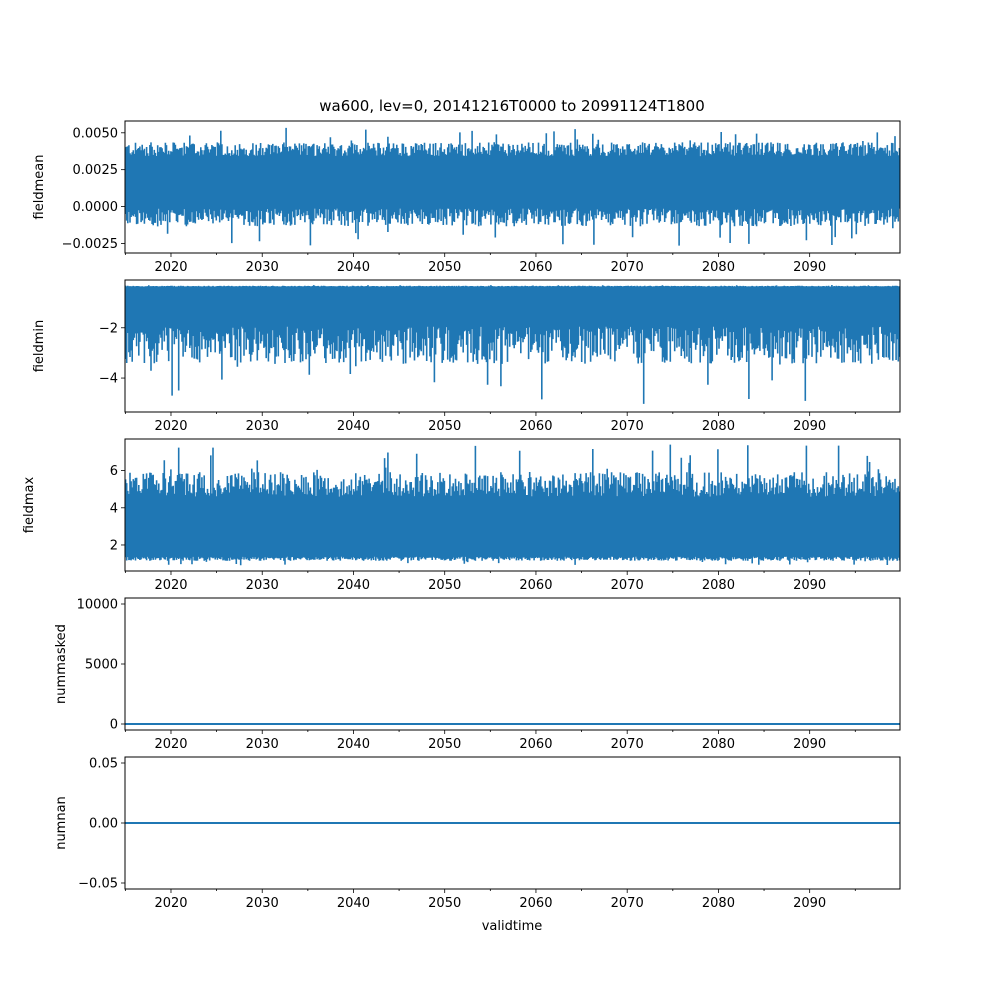 The width and height of the screenshot is (1000, 1000). What do you see at coordinates (39, 346) in the screenshot?
I see `y-axis-label-fieldmin: fieldmin` at bounding box center [39, 346].